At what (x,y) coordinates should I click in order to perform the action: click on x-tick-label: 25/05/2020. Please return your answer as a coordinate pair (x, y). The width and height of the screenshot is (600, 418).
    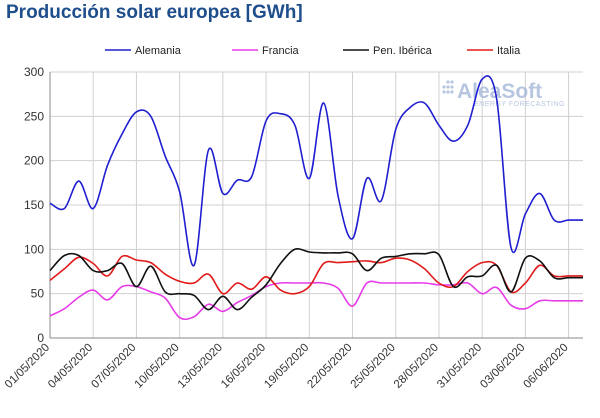
    Looking at the image, I should click on (373, 366).